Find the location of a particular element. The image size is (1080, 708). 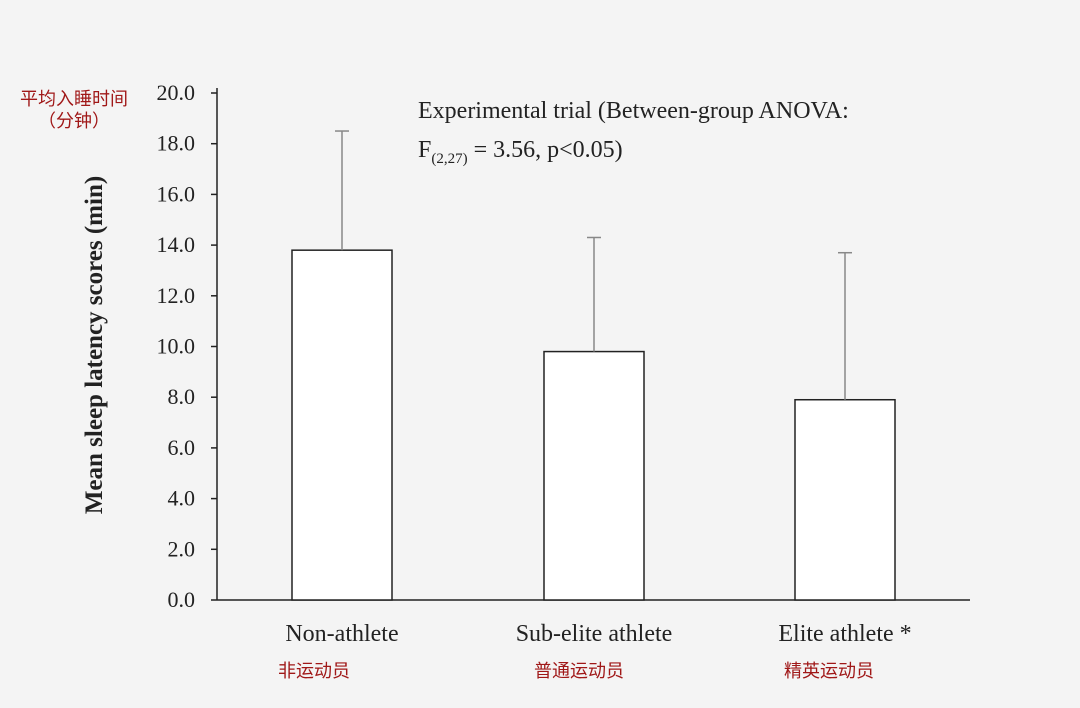

y-axis-title: Mean sleep latency scores (min) is located at coordinates (94, 345).